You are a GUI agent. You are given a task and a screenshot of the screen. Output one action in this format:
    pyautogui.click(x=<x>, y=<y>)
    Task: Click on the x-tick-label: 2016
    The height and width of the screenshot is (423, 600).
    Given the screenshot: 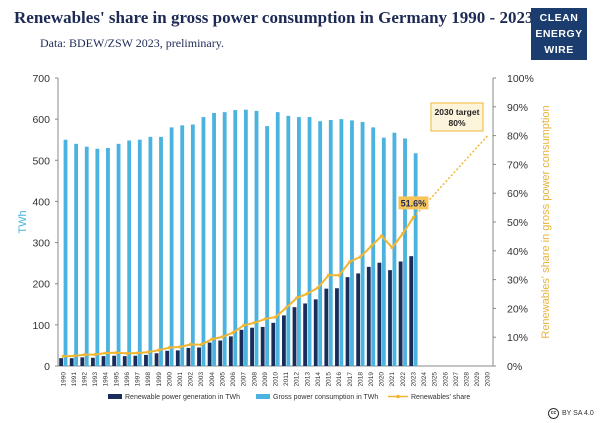 What is the action you would take?
    pyautogui.click(x=339, y=379)
    